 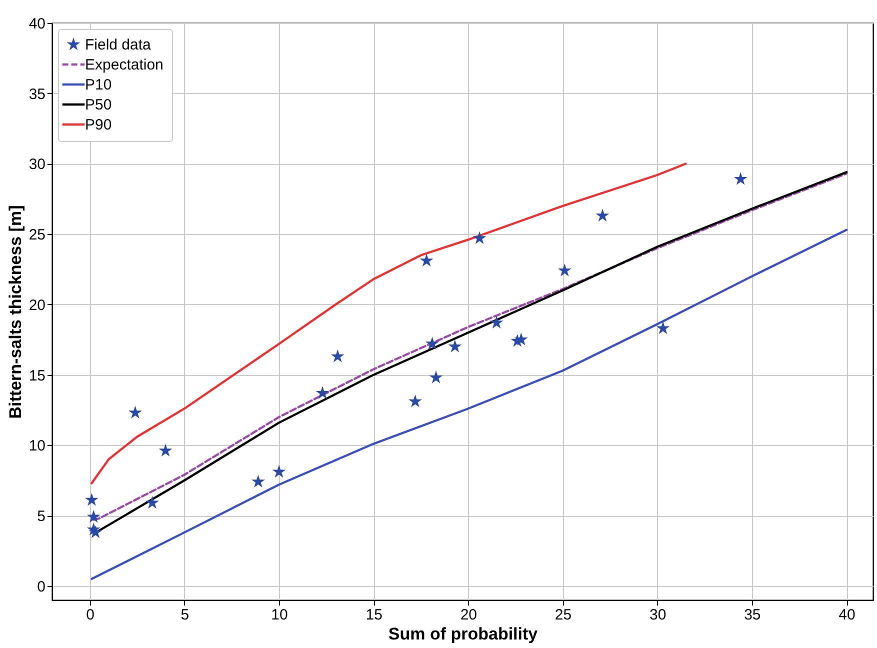 What do you see at coordinates (563, 615) in the screenshot?
I see `x-tick-label: 25` at bounding box center [563, 615].